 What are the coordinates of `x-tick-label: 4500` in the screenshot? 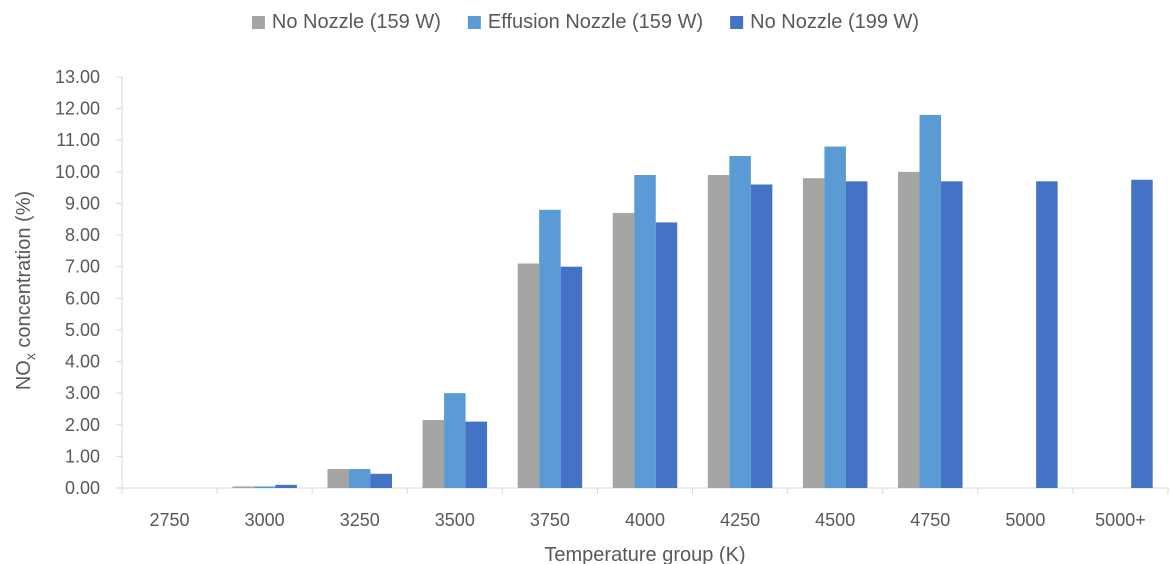 It's located at (835, 520).